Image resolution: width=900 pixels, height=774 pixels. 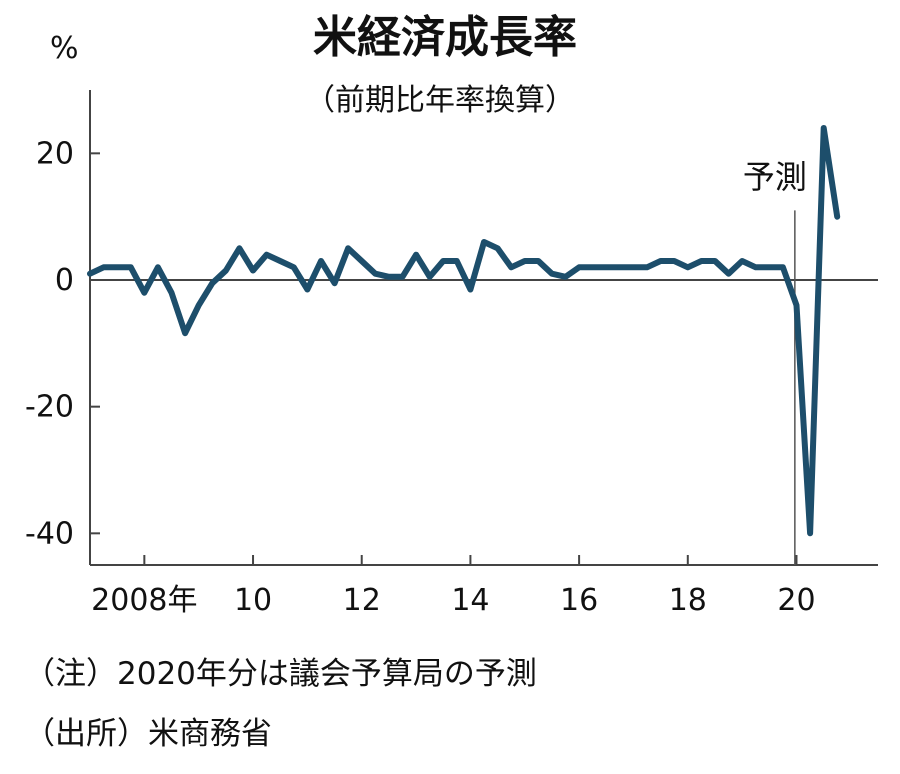 I want to click on chart-title: 米経済成長率, so click(x=445, y=37).